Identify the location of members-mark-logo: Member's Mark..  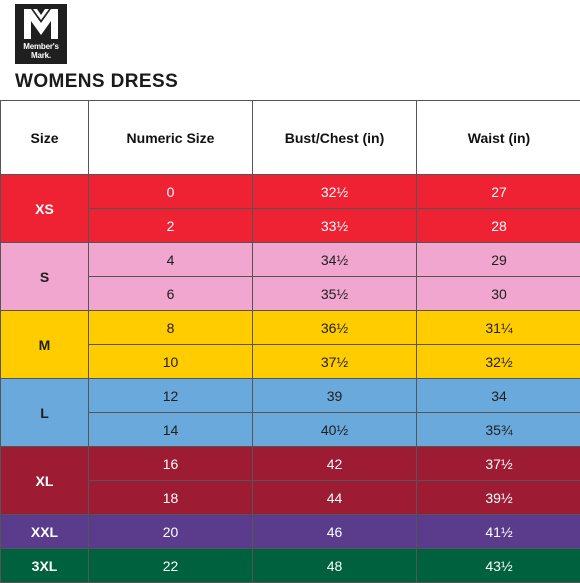
(41, 34).